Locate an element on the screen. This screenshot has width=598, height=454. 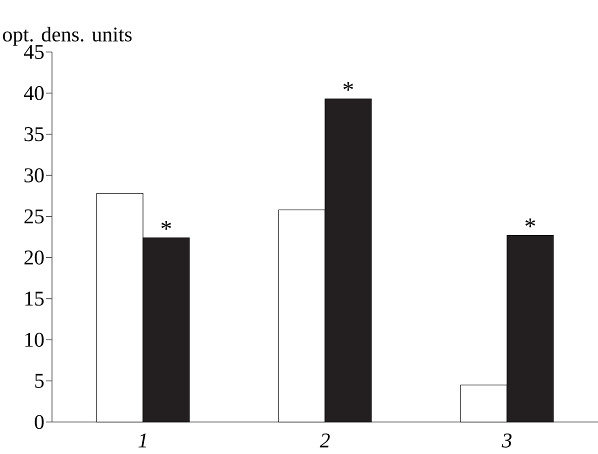
y-tick-label: 20 is located at coordinates (34, 257).